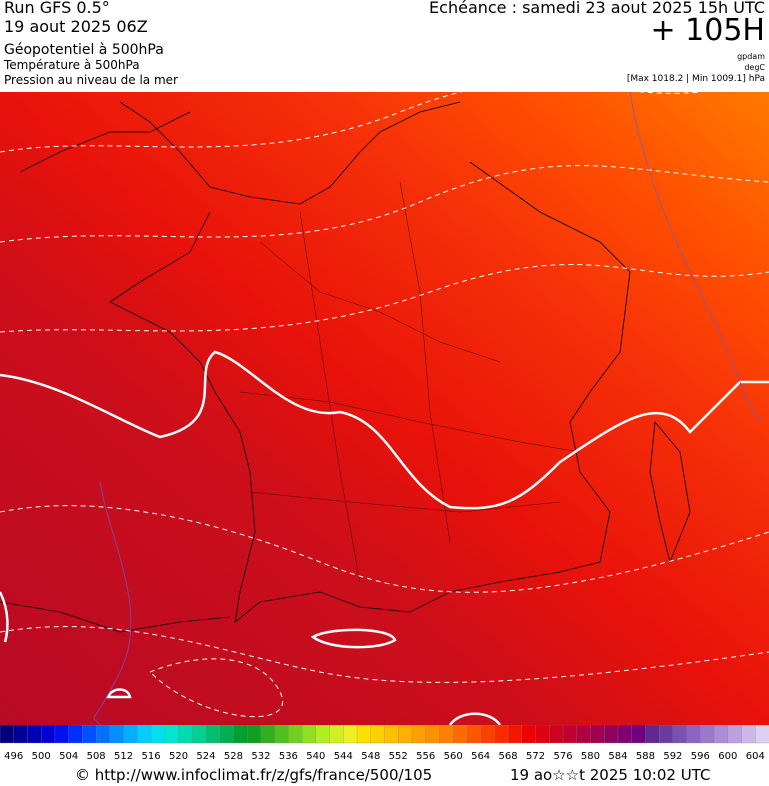 The image size is (769, 786). I want to click on legend-label: 520, so click(178, 756).